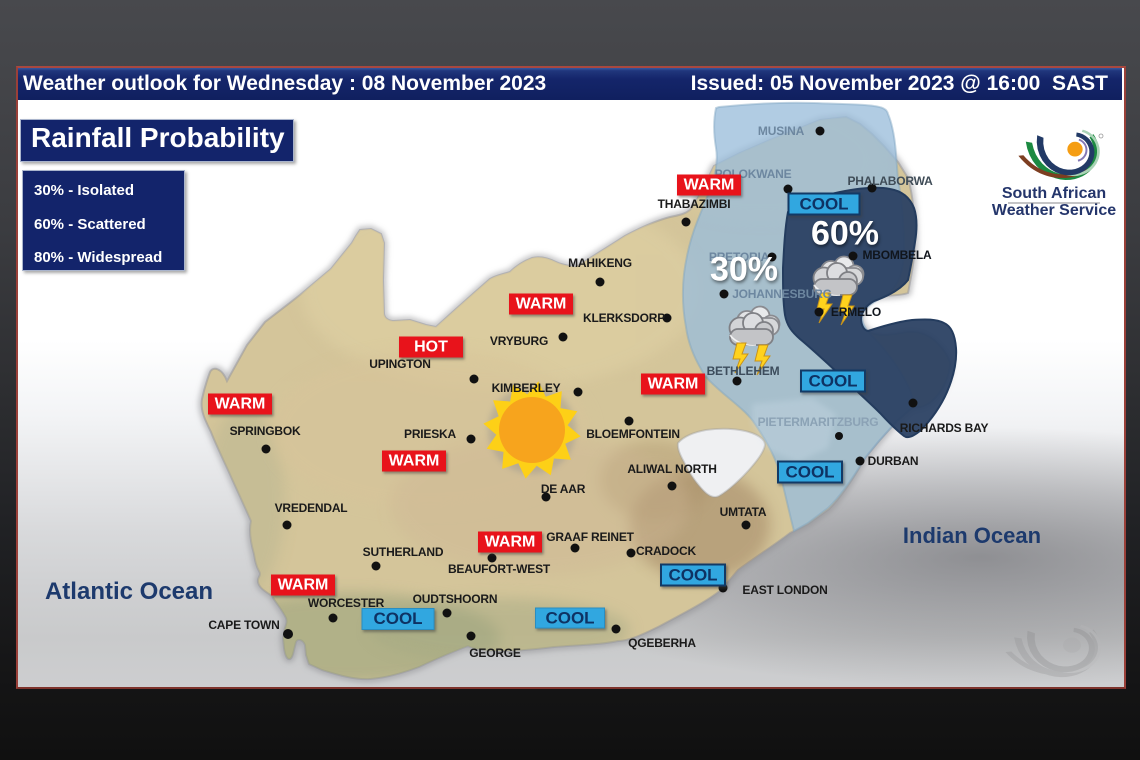 The height and width of the screenshot is (760, 1140). What do you see at coordinates (1054, 210) in the screenshot?
I see `svg-text: Weather Service` at bounding box center [1054, 210].